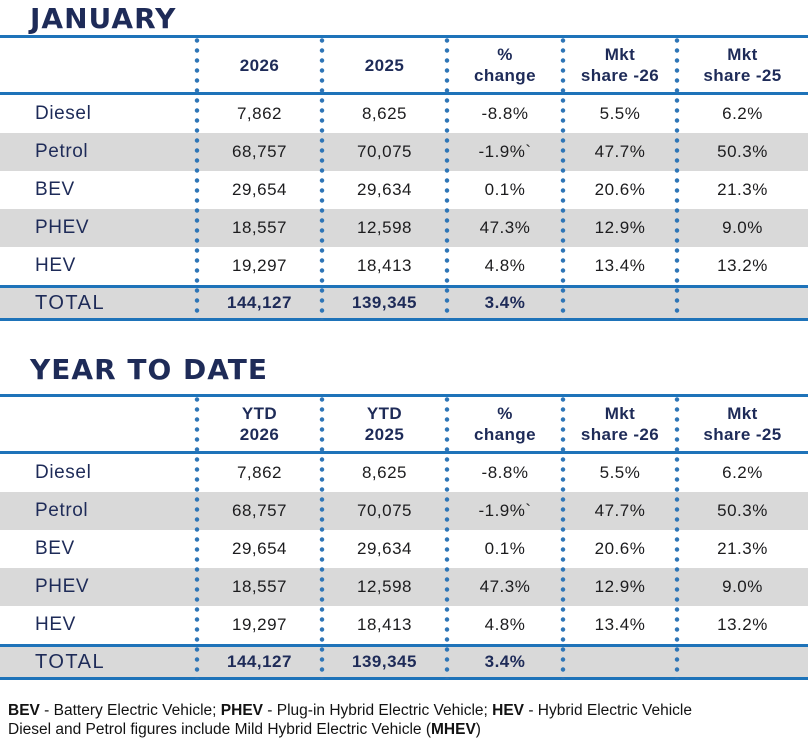 This screenshot has width=808, height=741. I want to click on header-line1: 2025, so click(384, 65).